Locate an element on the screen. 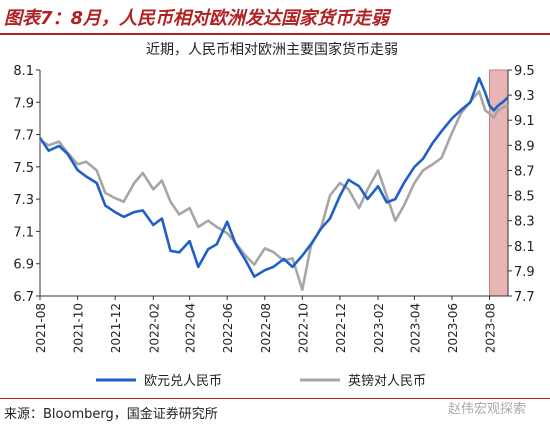 This screenshot has height=426, width=550. x-tick-label: 2022-12 is located at coordinates (341, 328).